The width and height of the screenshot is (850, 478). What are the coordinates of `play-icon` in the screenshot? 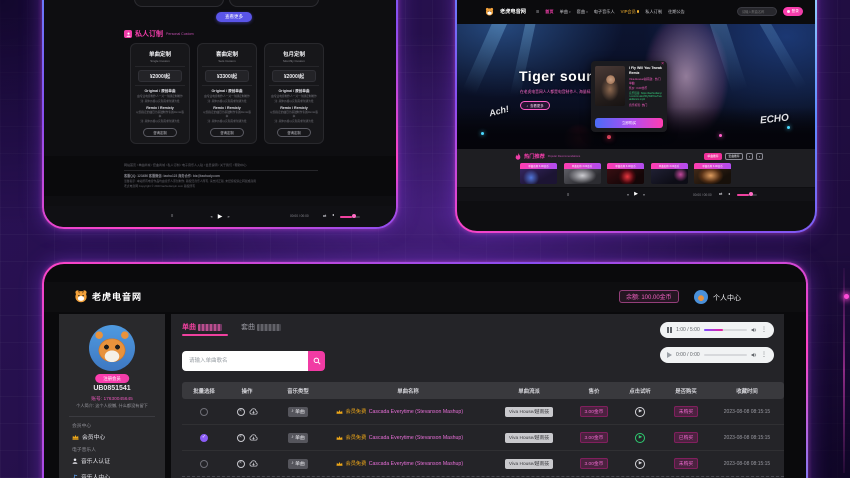 It's located at (669, 355).